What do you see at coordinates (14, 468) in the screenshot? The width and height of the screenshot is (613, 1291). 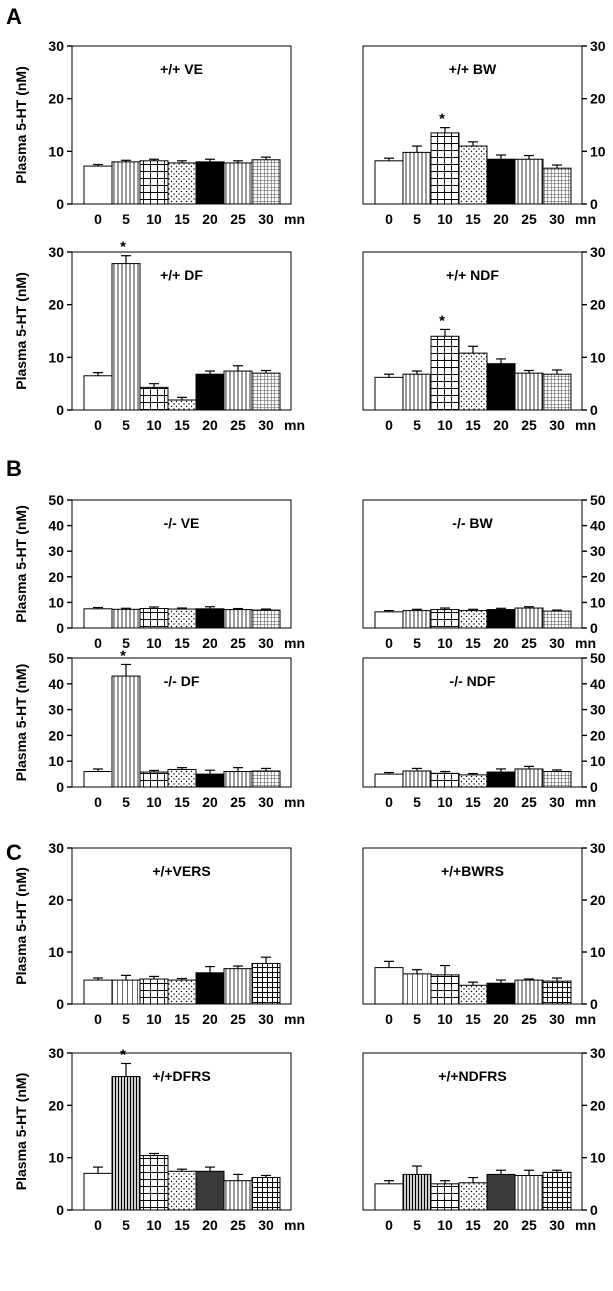 I see `panel-label-b: B` at bounding box center [14, 468].